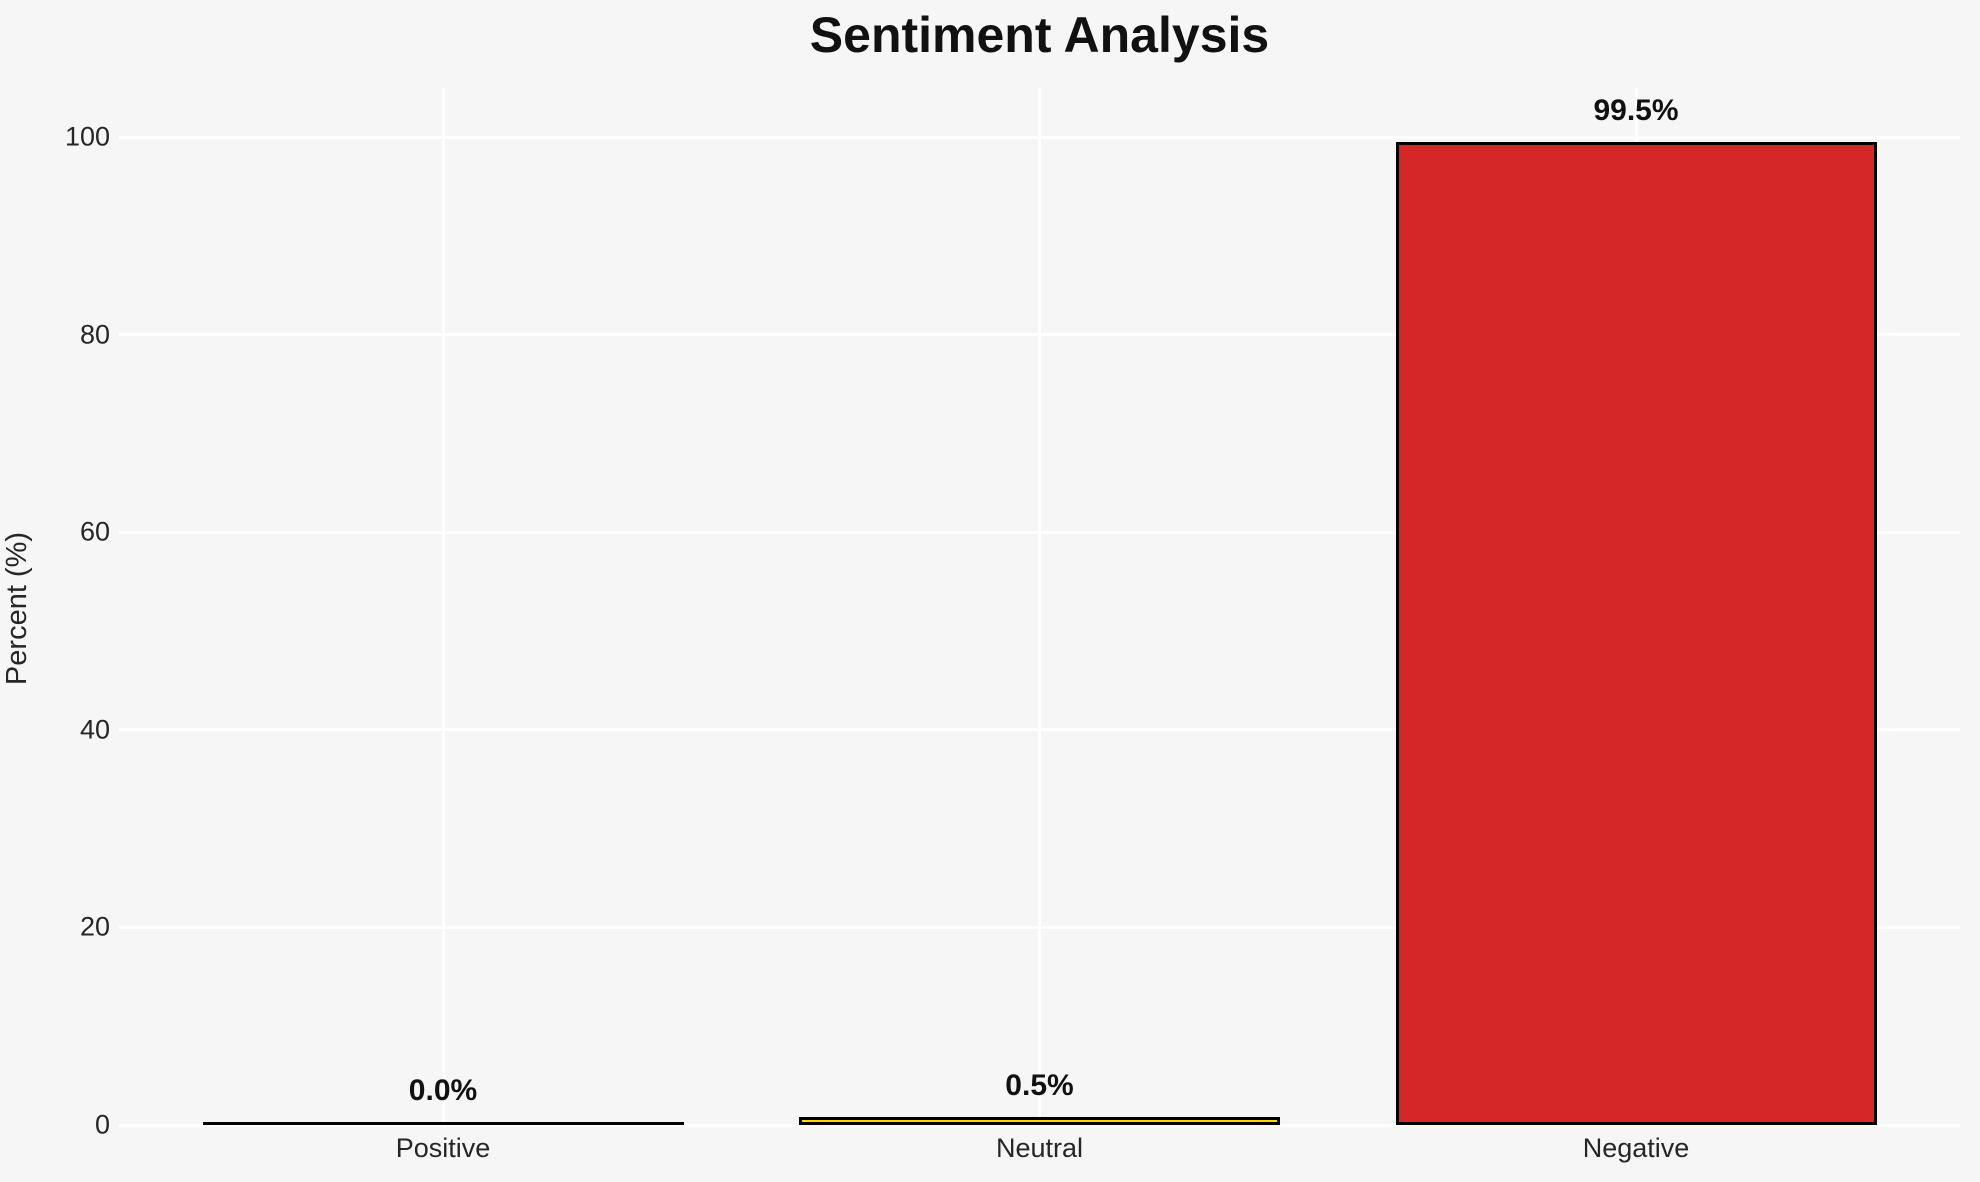  Describe the element at coordinates (1636, 1148) in the screenshot. I see `x-tick-negative: Negative` at that location.